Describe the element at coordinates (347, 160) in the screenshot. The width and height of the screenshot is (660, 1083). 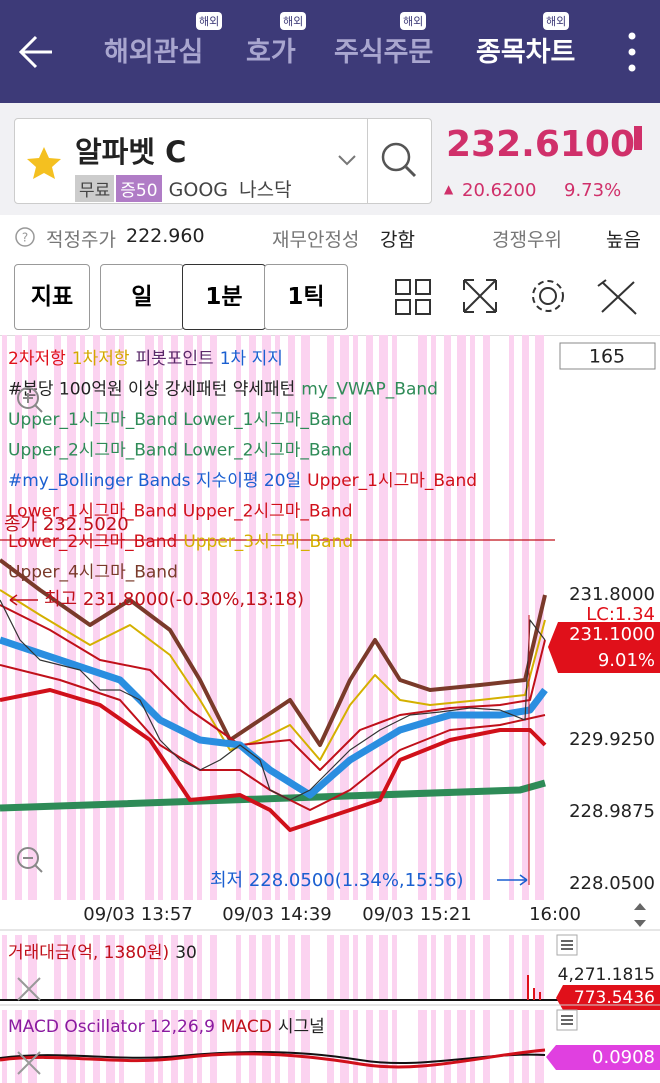
I see `dropdown` at that location.